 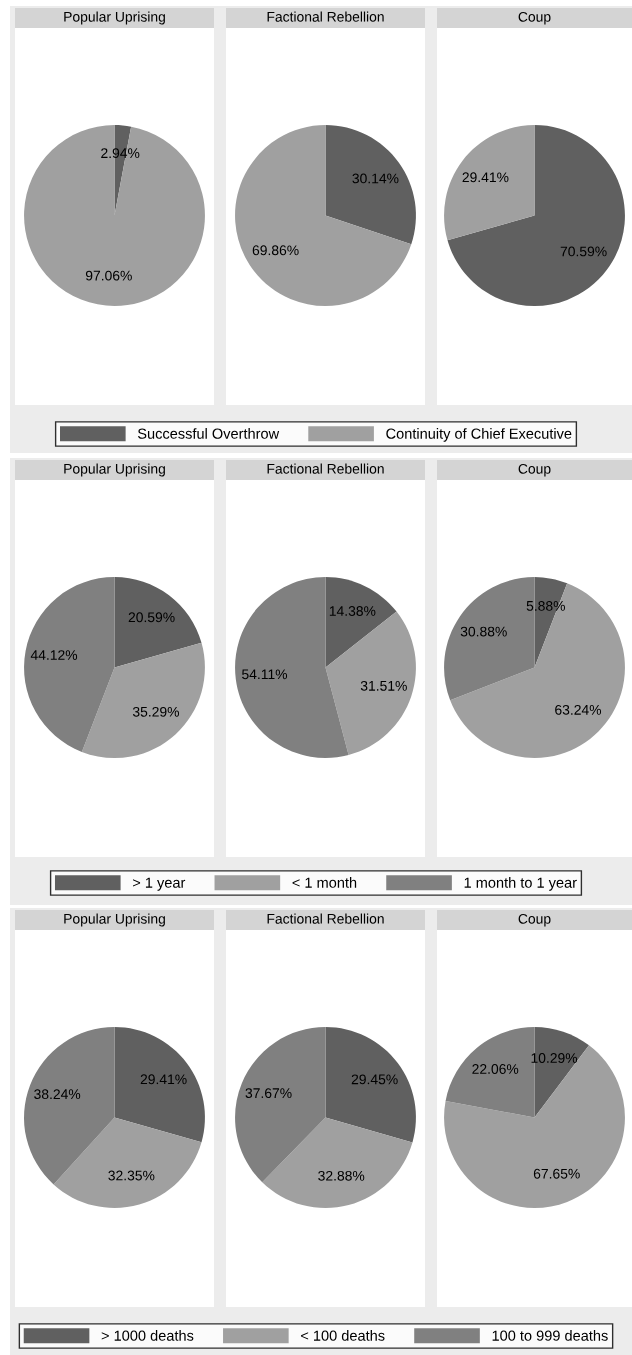 What do you see at coordinates (550, 1335) in the screenshot?
I see `legend-label: 100 to 999 deaths` at bounding box center [550, 1335].